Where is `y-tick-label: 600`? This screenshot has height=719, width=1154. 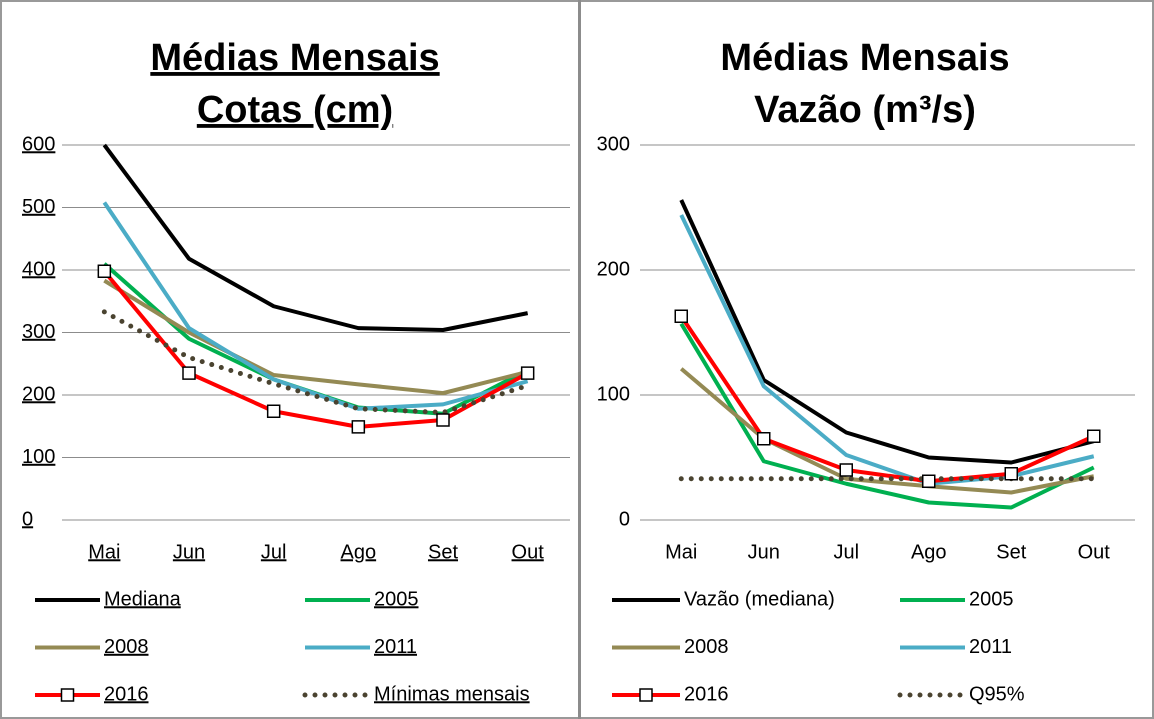
y-tick-label: 600 is located at coordinates (38, 144).